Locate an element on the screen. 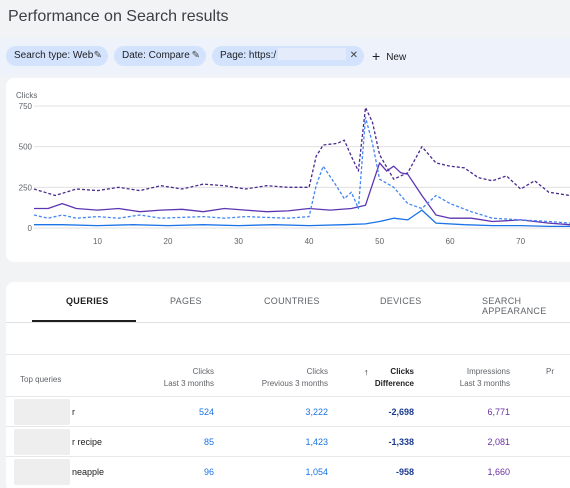  filter-chip-search-type: Search type: Web ✎ is located at coordinates (57, 56).